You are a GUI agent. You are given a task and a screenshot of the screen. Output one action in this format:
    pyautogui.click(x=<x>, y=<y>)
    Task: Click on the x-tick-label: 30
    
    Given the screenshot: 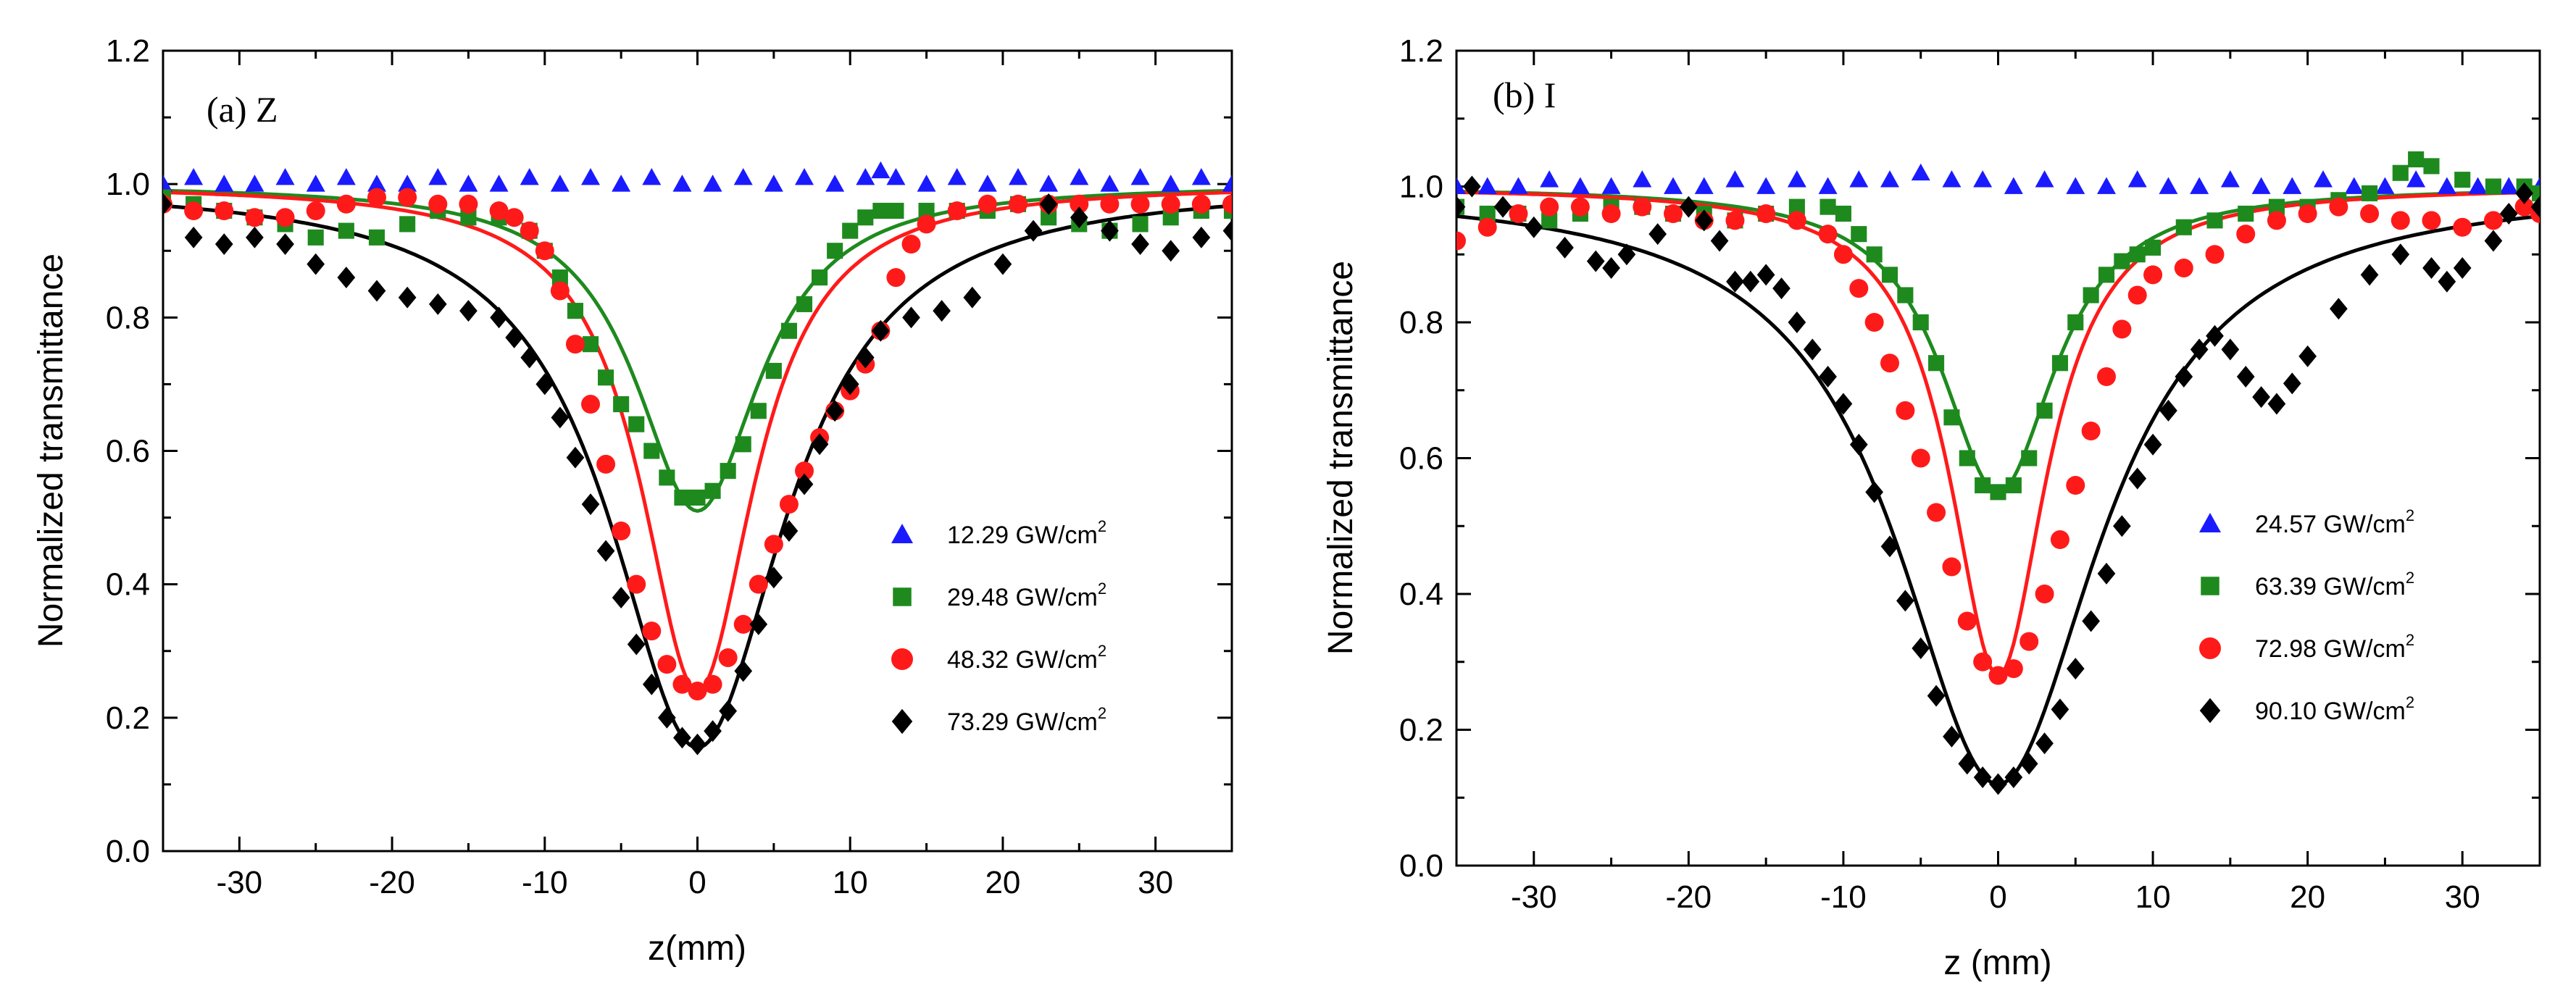 What is the action you would take?
    pyautogui.click(x=1155, y=883)
    